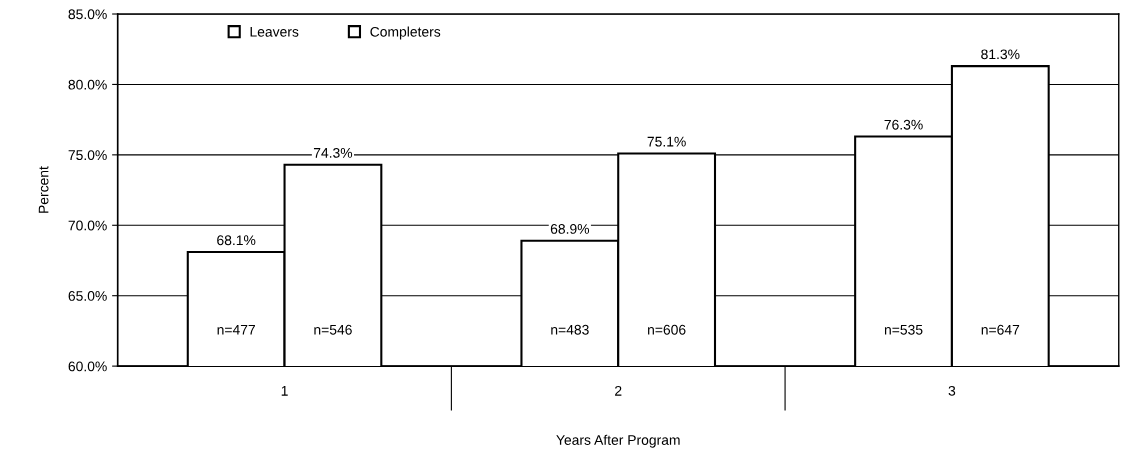 This screenshot has height=452, width=1121. I want to click on annotation: n=535, so click(903, 329).